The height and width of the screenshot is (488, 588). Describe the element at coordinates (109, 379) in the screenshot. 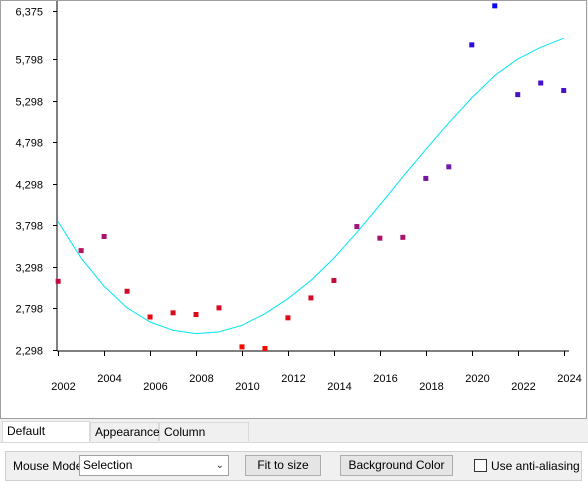

I see `x-tick-label: 2004` at that location.